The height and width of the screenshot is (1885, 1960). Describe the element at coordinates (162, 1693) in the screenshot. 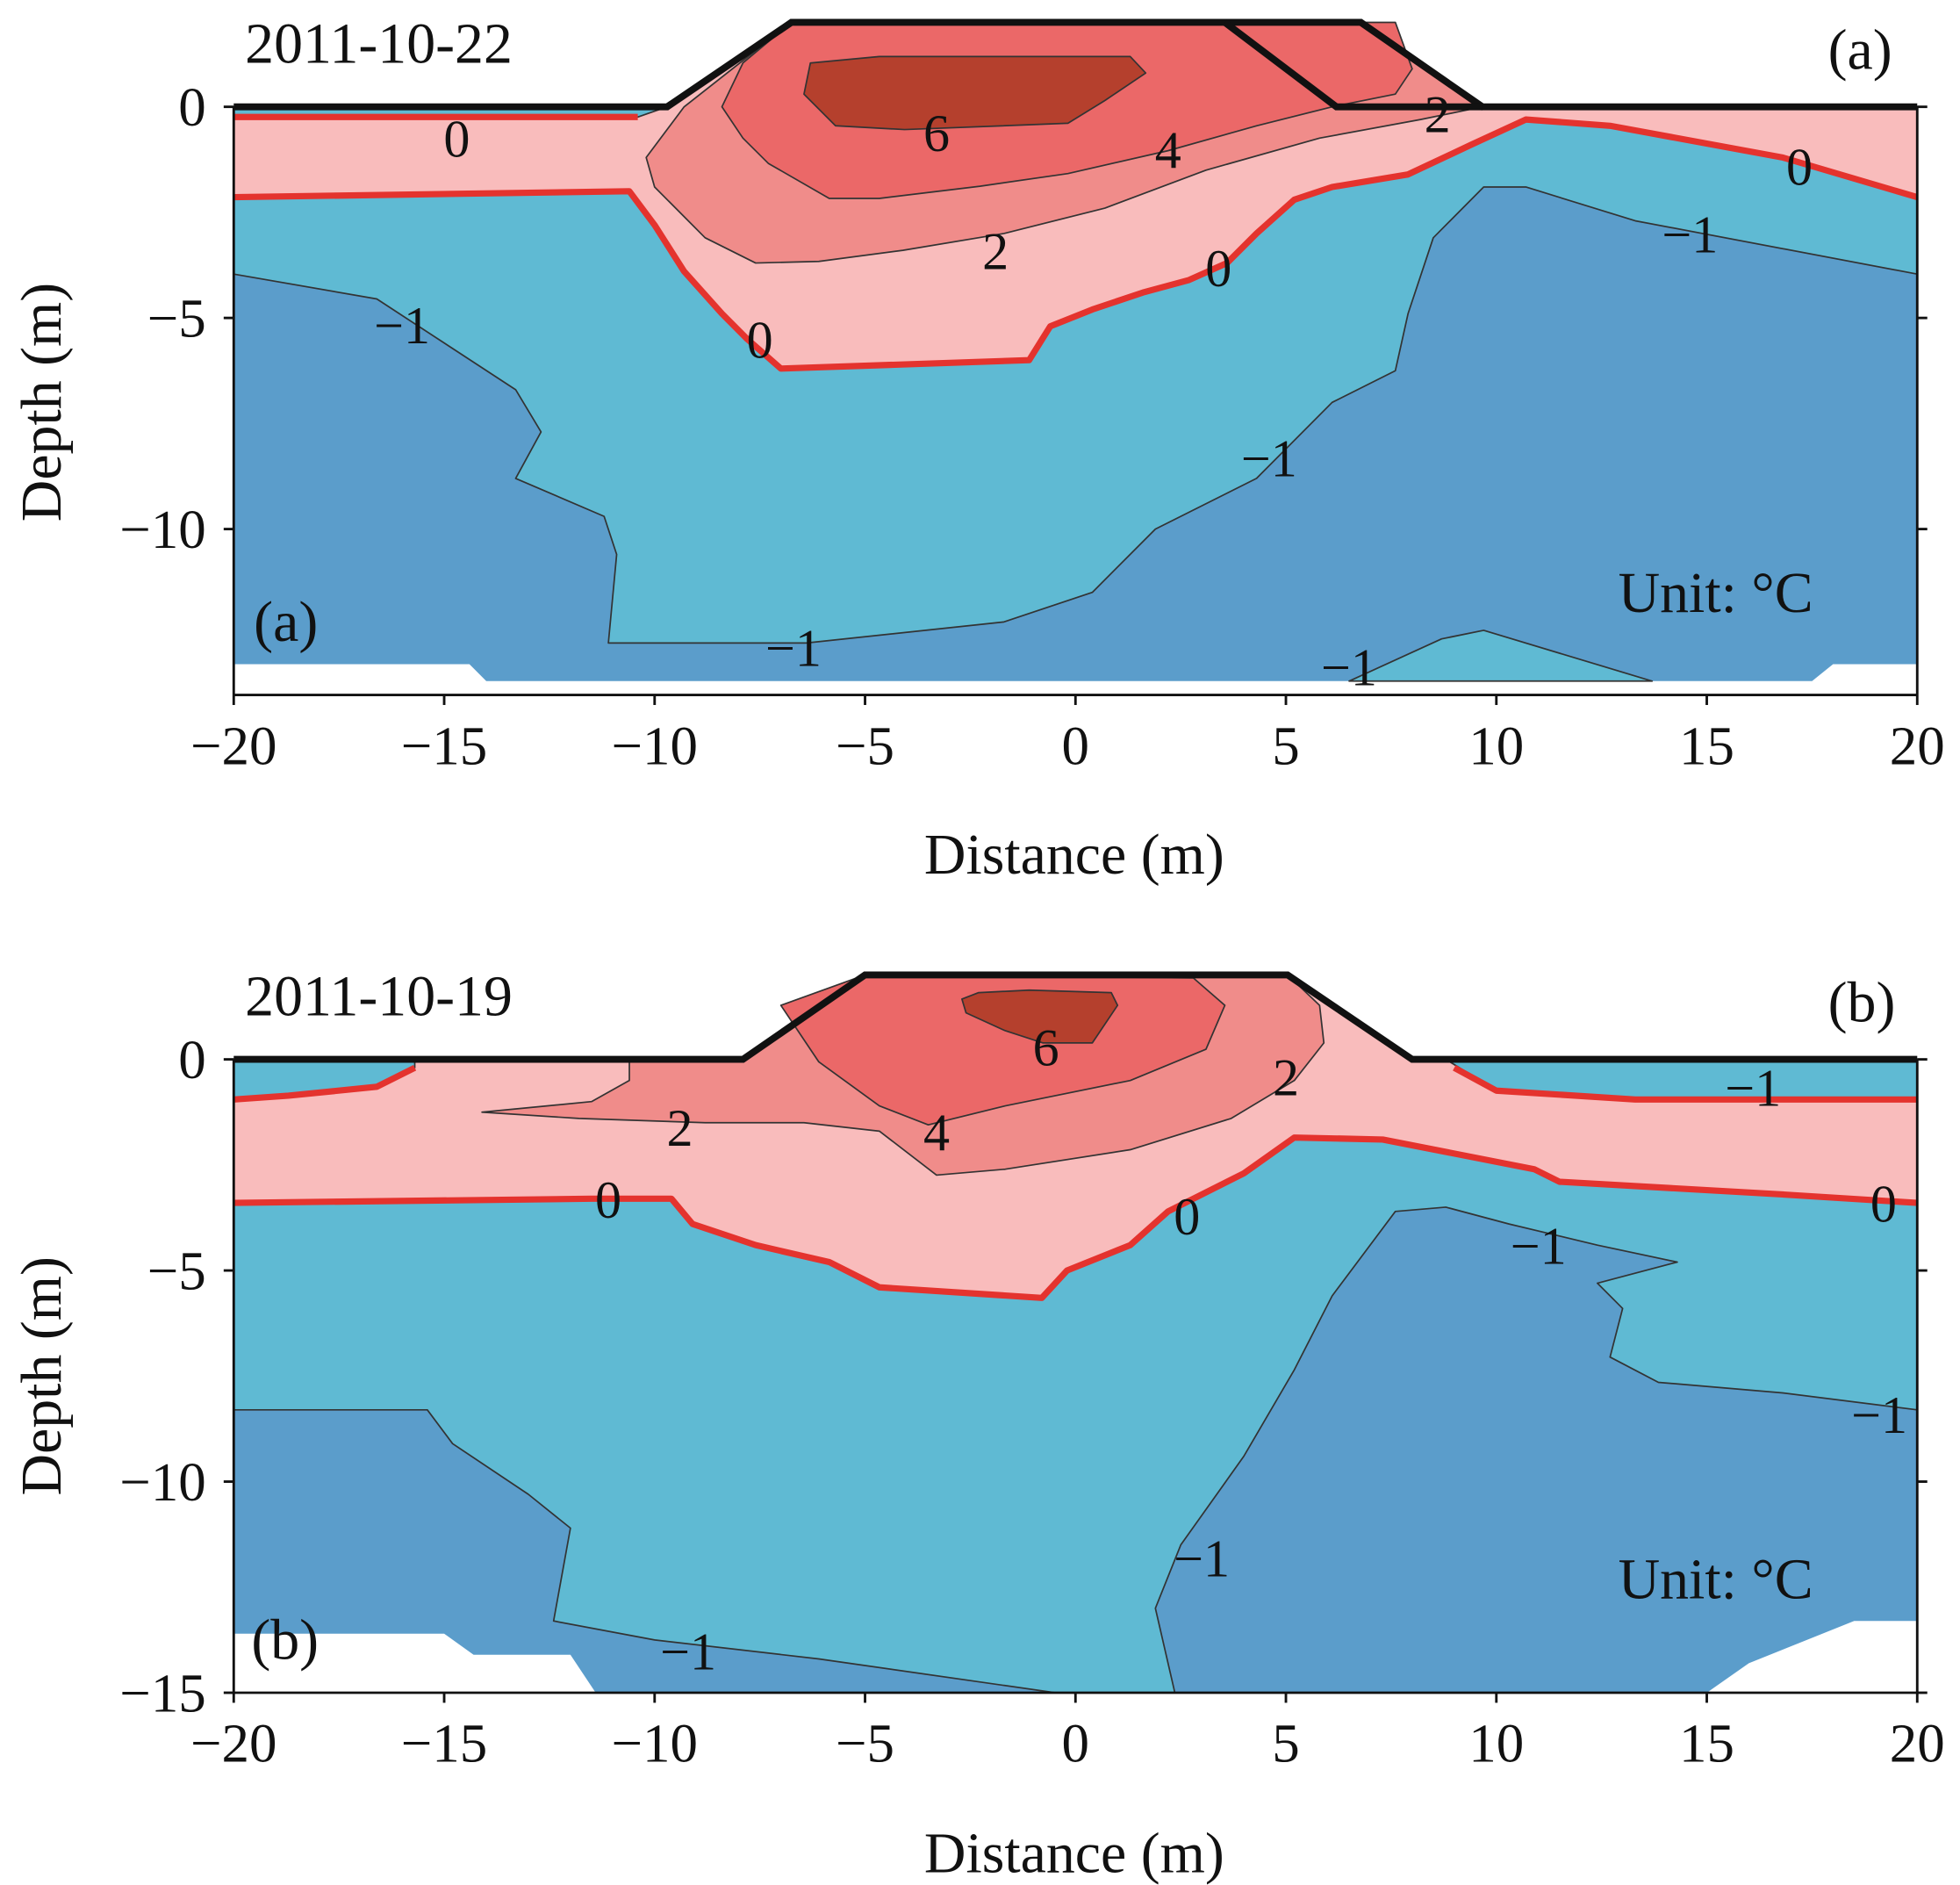

I see `y-tick-label: −15` at that location.